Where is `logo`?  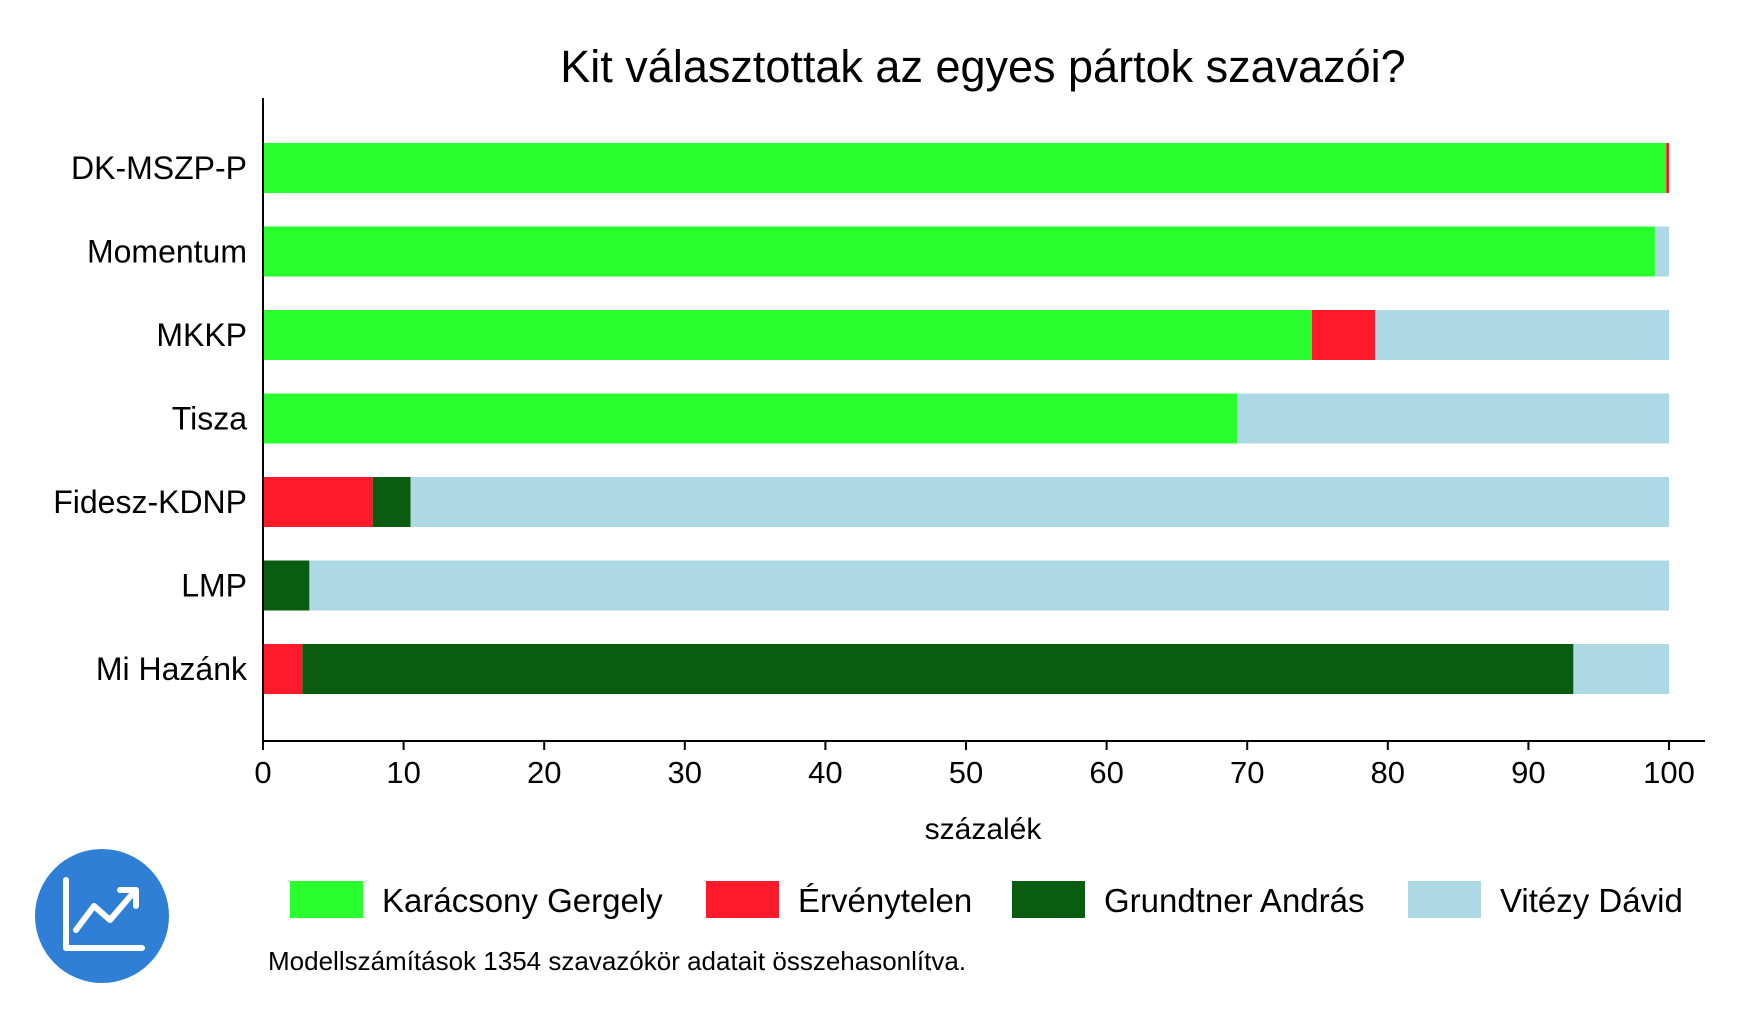
logo is located at coordinates (102, 916).